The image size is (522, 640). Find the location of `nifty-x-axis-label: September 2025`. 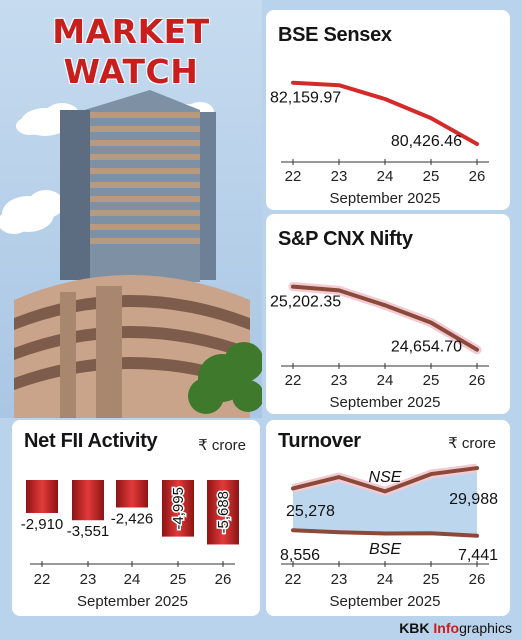

nifty-x-axis-label: September 2025 is located at coordinates (385, 402).